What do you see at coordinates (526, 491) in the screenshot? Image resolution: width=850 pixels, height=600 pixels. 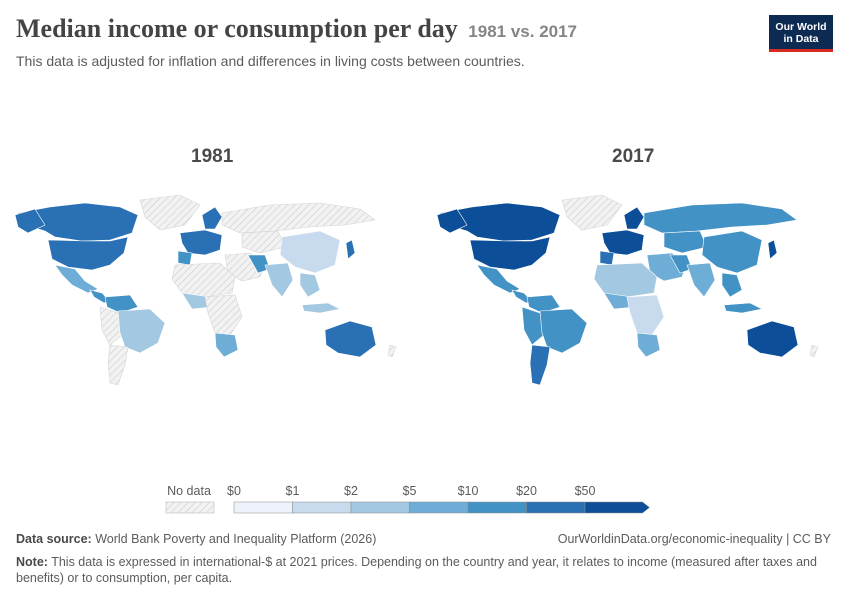 I see `legend-tick-label-5: $20` at bounding box center [526, 491].